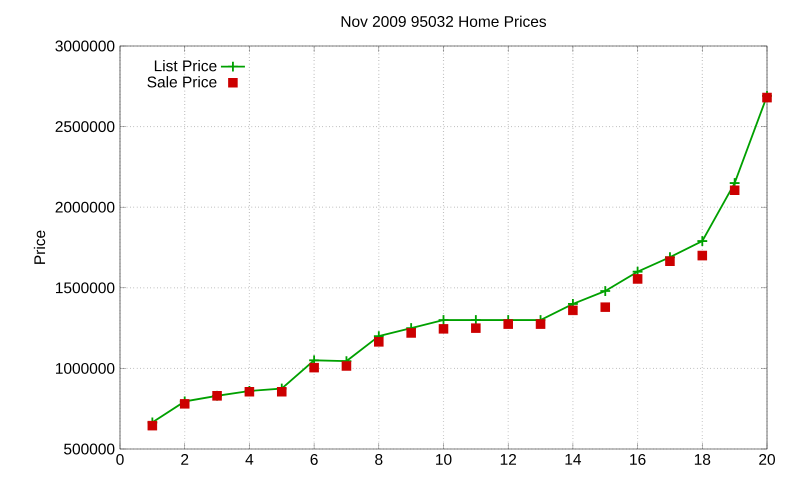  I want to click on x-tick-label: 4, so click(249, 459).